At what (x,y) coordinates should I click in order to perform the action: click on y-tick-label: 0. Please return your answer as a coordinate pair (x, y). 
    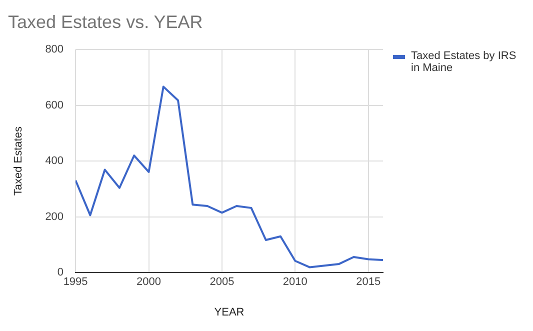
    Looking at the image, I should click on (60, 272).